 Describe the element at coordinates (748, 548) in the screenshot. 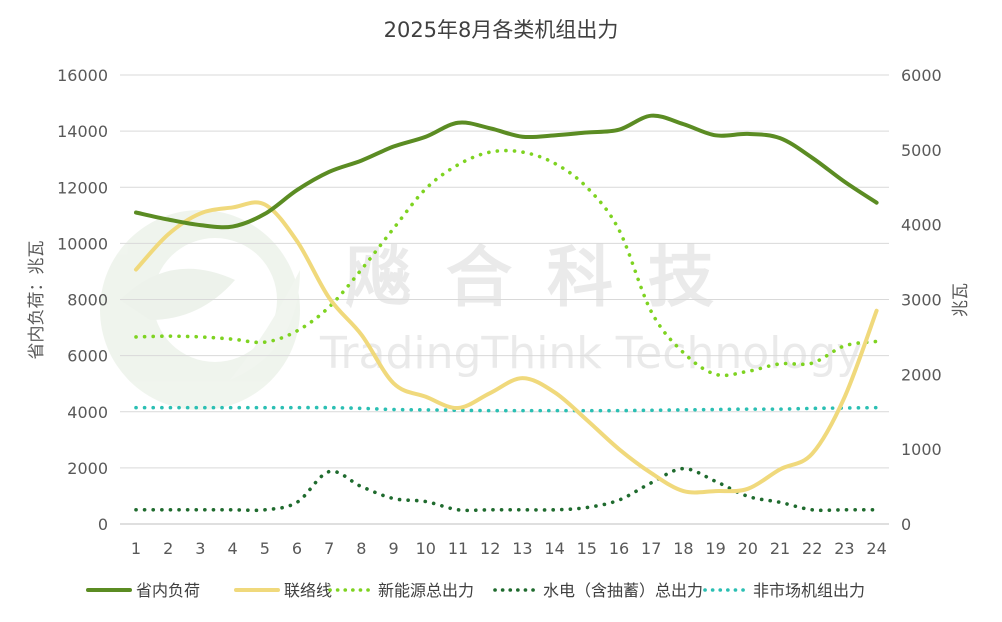

I see `x-tick-label: 20` at that location.